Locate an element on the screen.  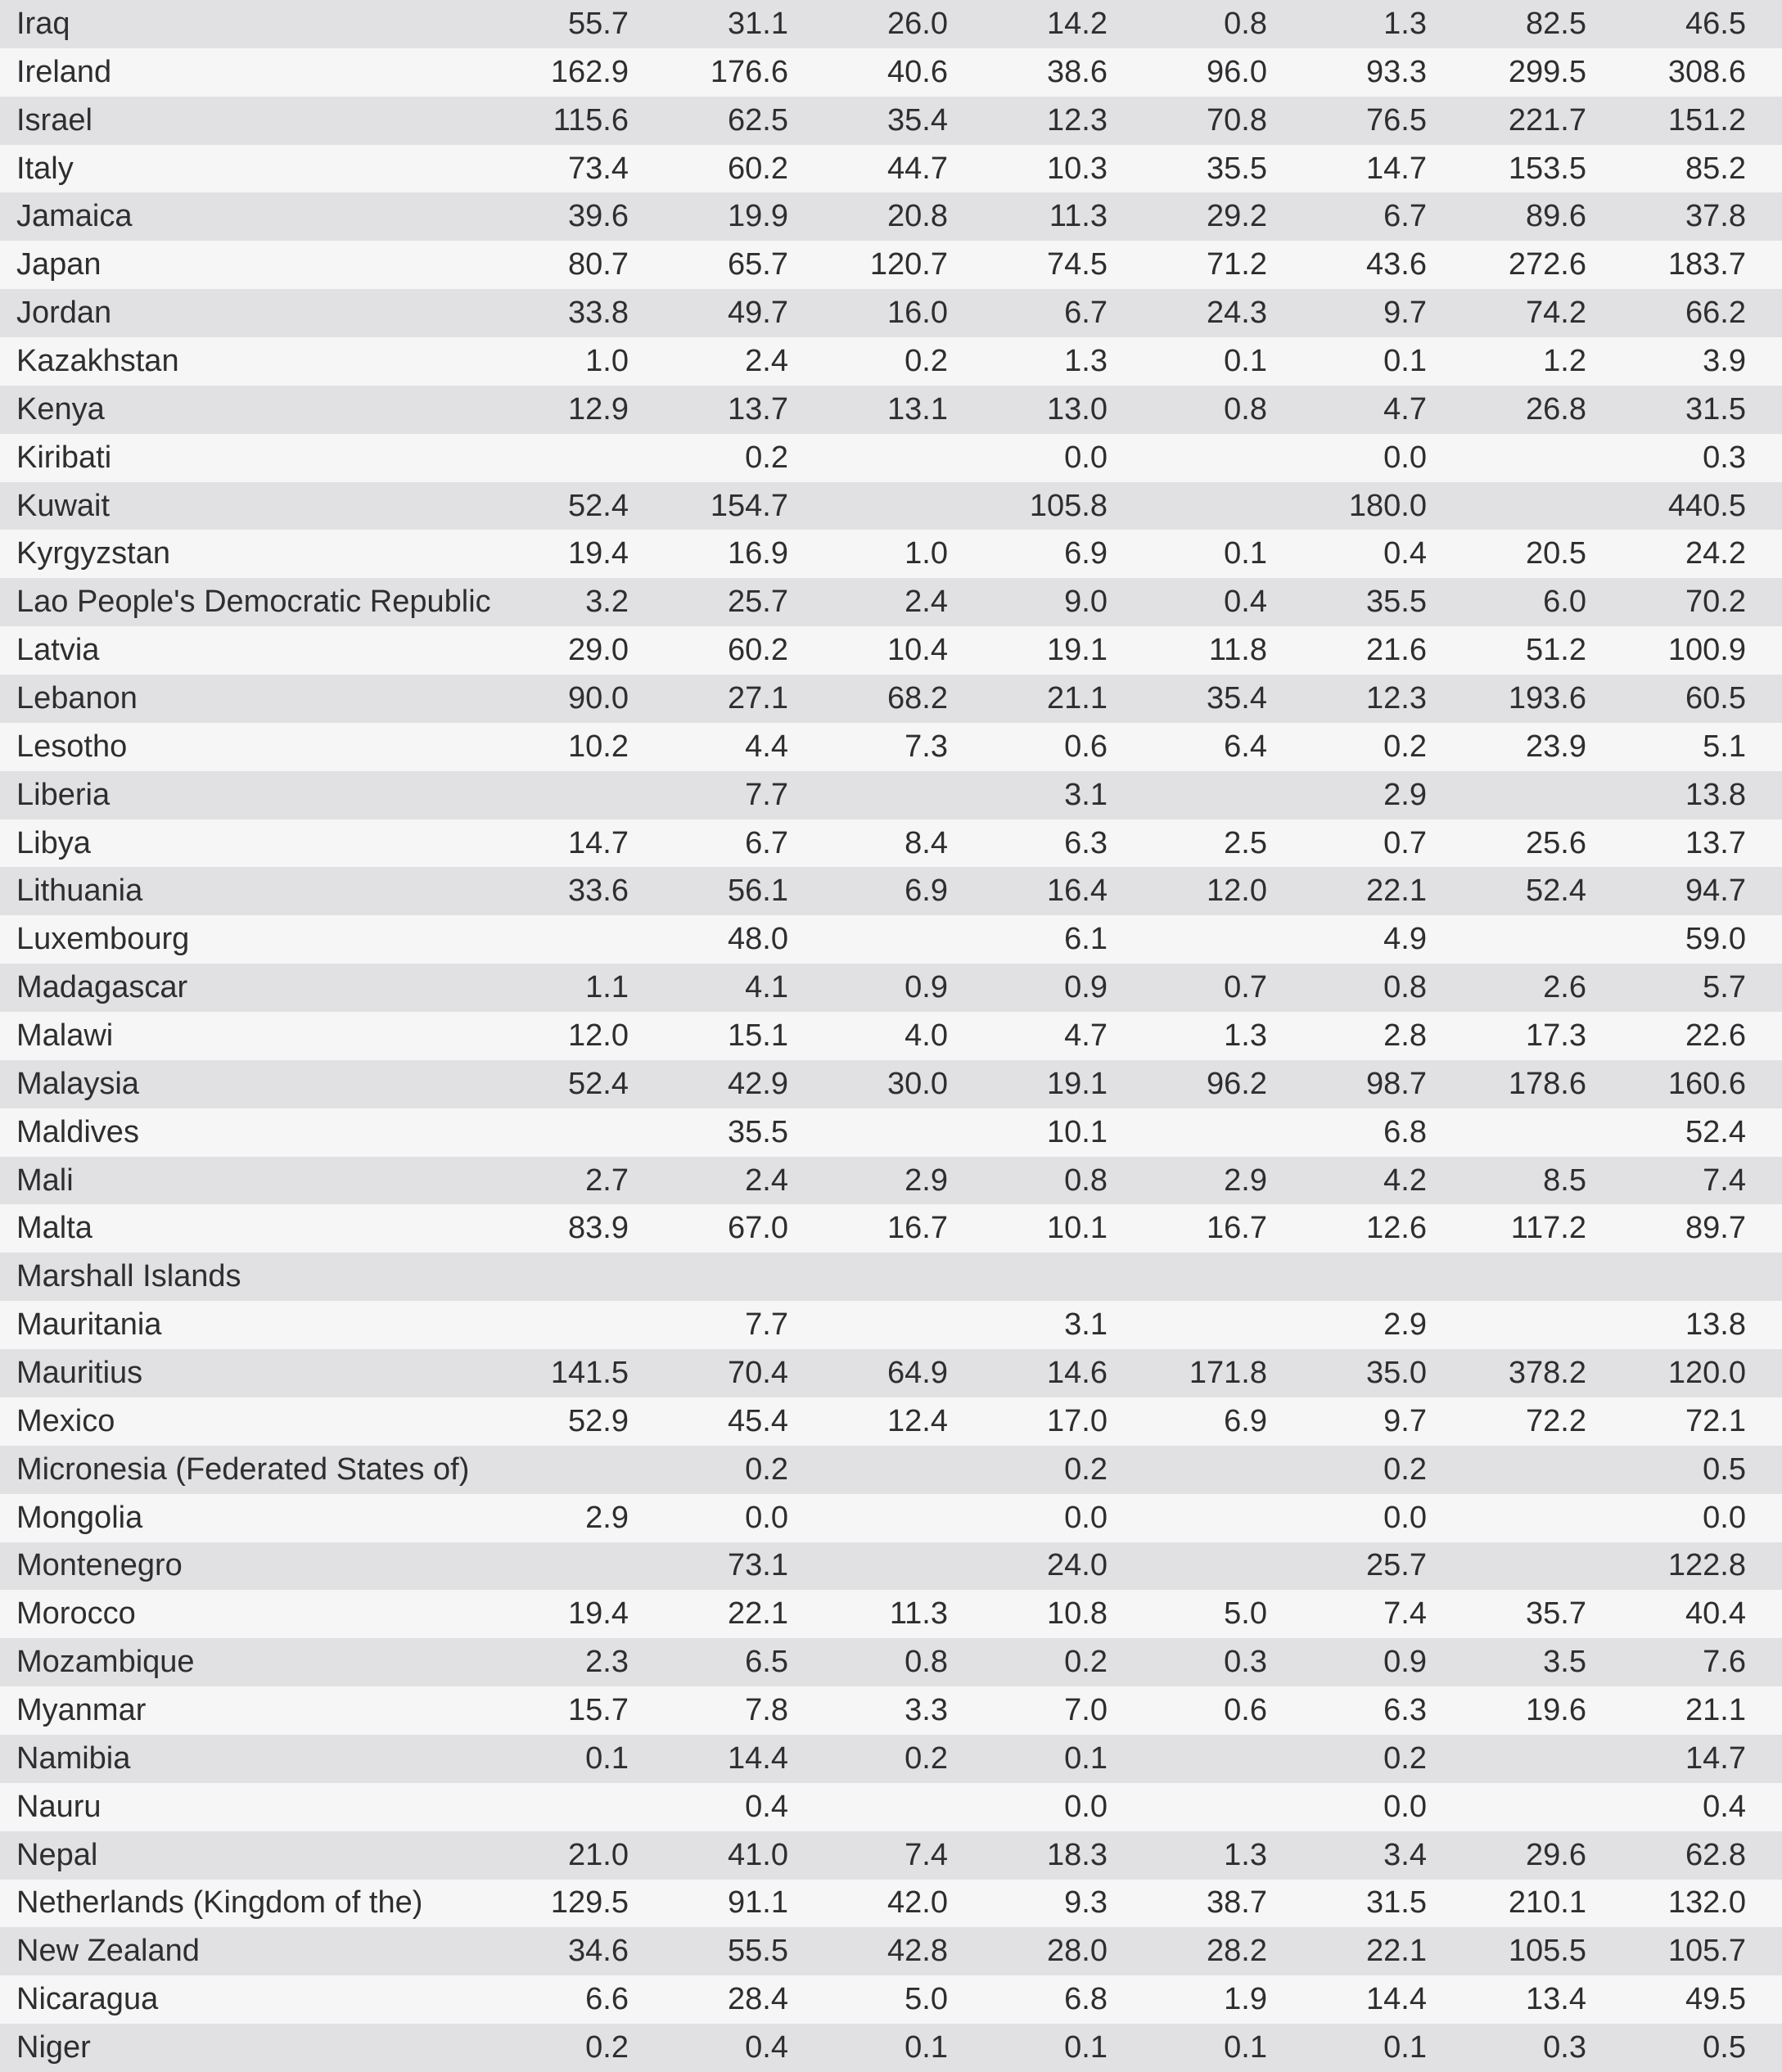
value-cell: 12.9 is located at coordinates (598, 409).